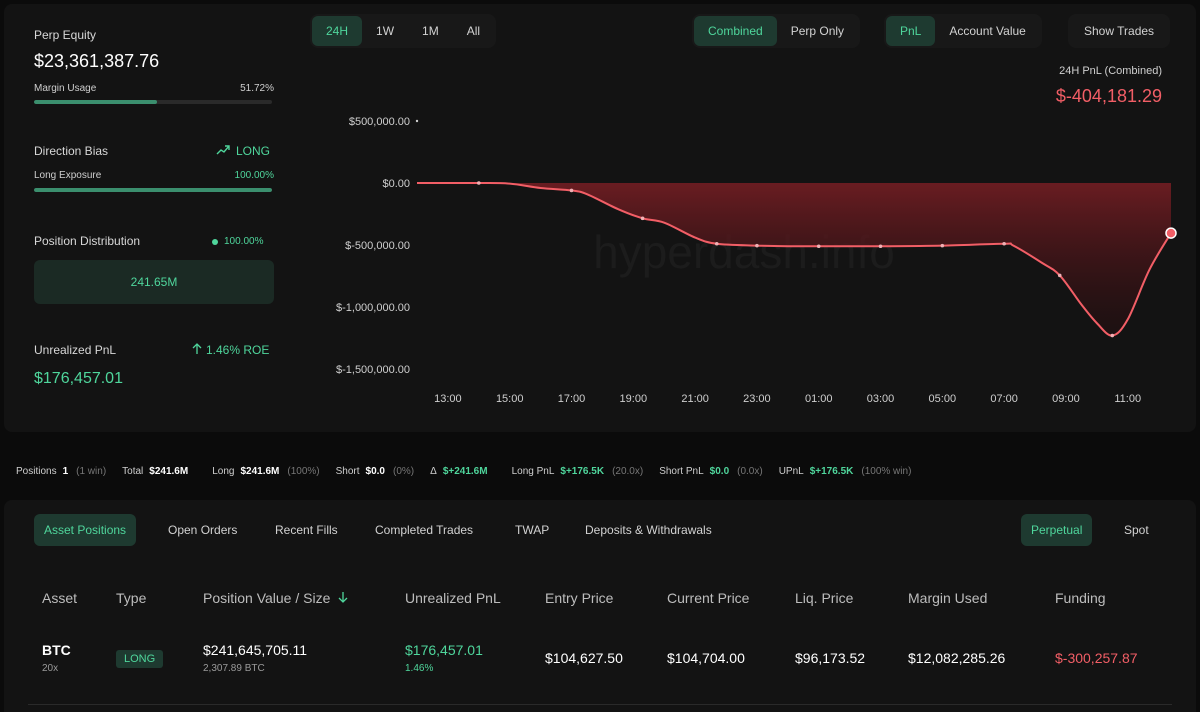 The height and width of the screenshot is (712, 1200). Describe the element at coordinates (65, 88) in the screenshot. I see `margin-usage-label: Margin Usage` at that location.